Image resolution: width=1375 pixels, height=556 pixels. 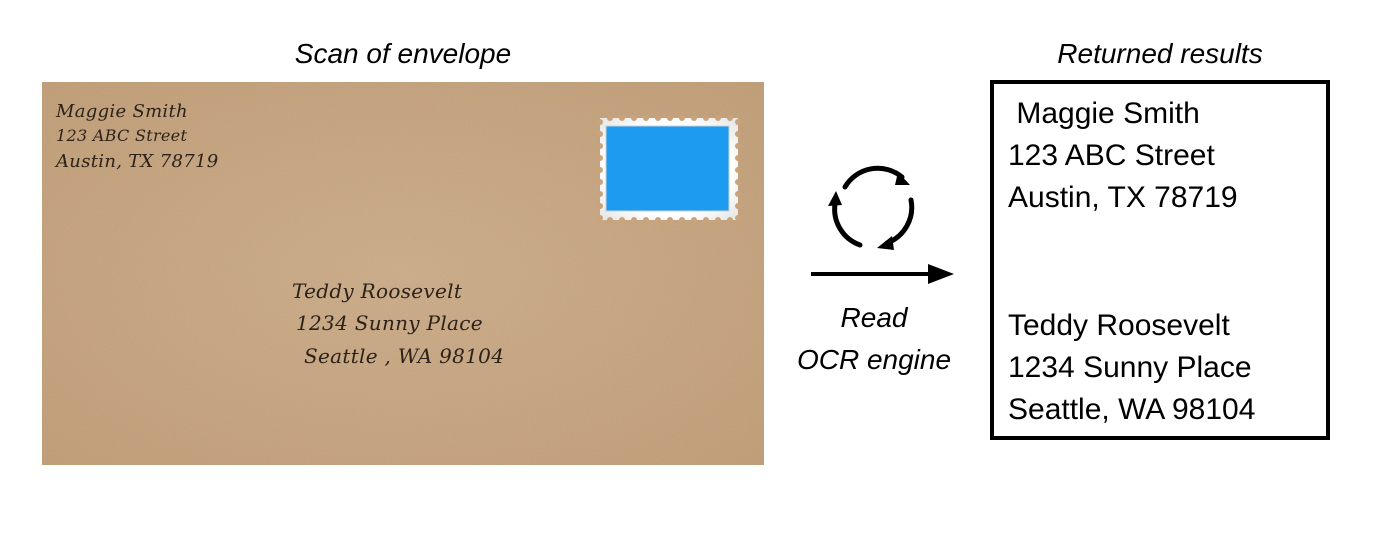 I want to click on recipient-city: Seattle , WA 98104, so click(x=404, y=356).